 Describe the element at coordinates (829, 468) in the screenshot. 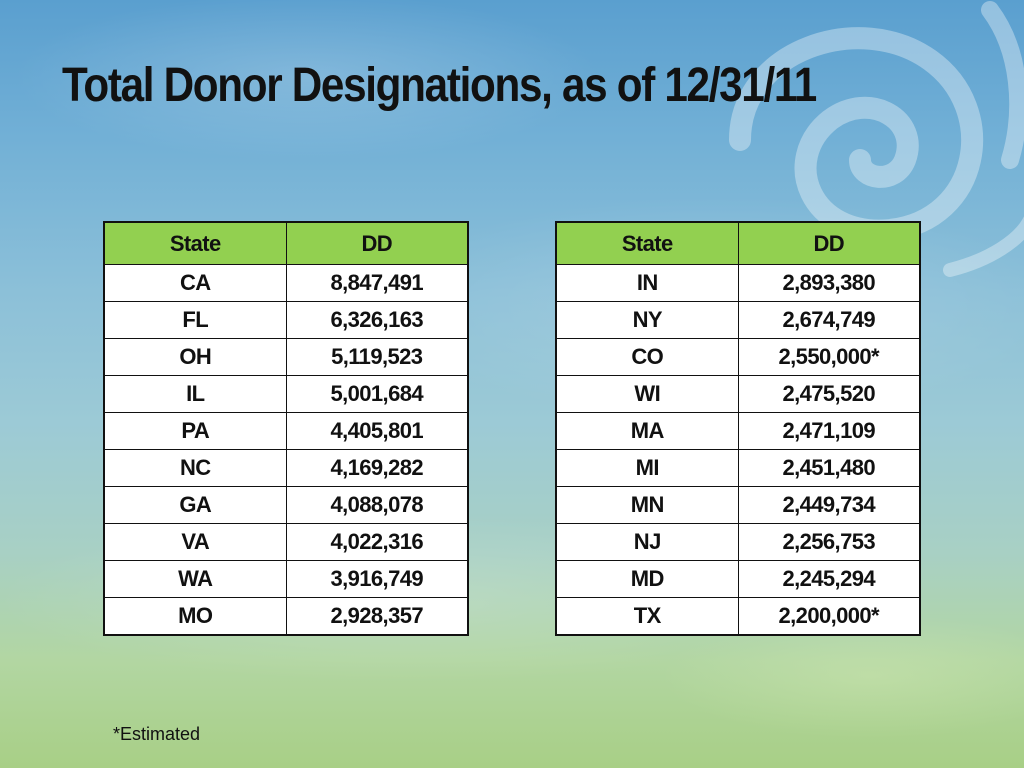

I see `dd-cell: 2,451,480` at that location.